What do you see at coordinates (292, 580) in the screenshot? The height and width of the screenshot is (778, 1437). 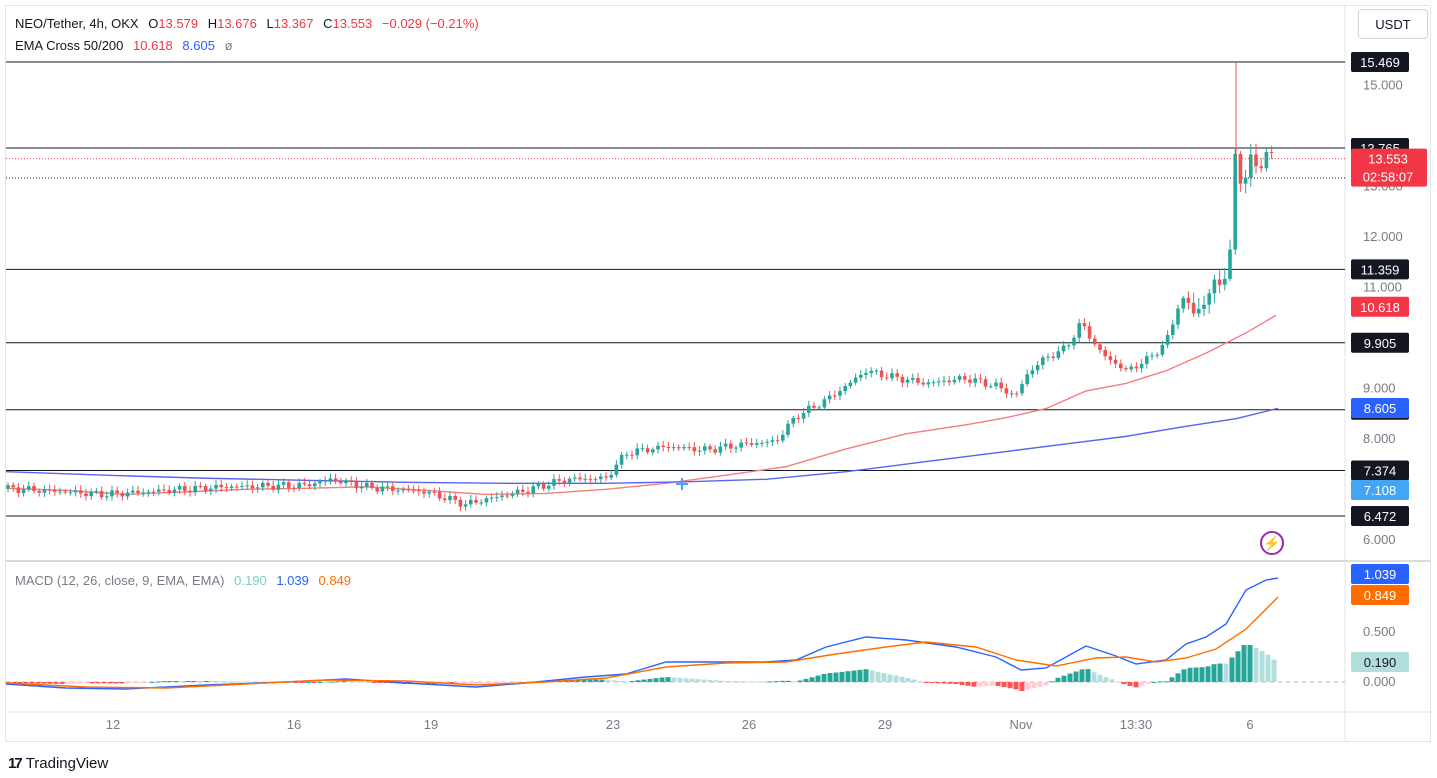 I see `macd-line-value: 1.039` at bounding box center [292, 580].